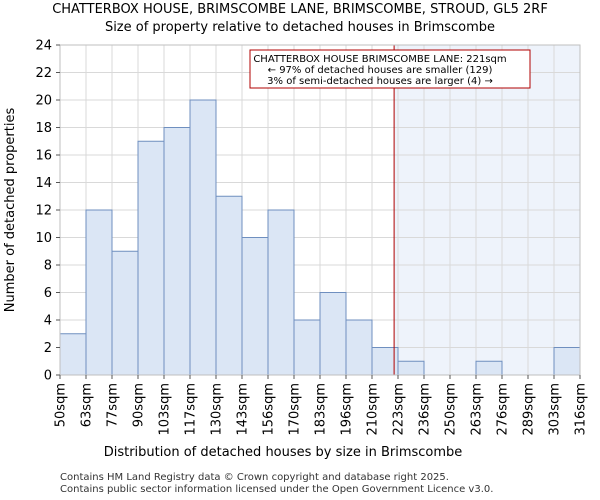 The height and width of the screenshot is (500, 600). I want to click on x-tick-label: 90sqm, so click(139, 405).